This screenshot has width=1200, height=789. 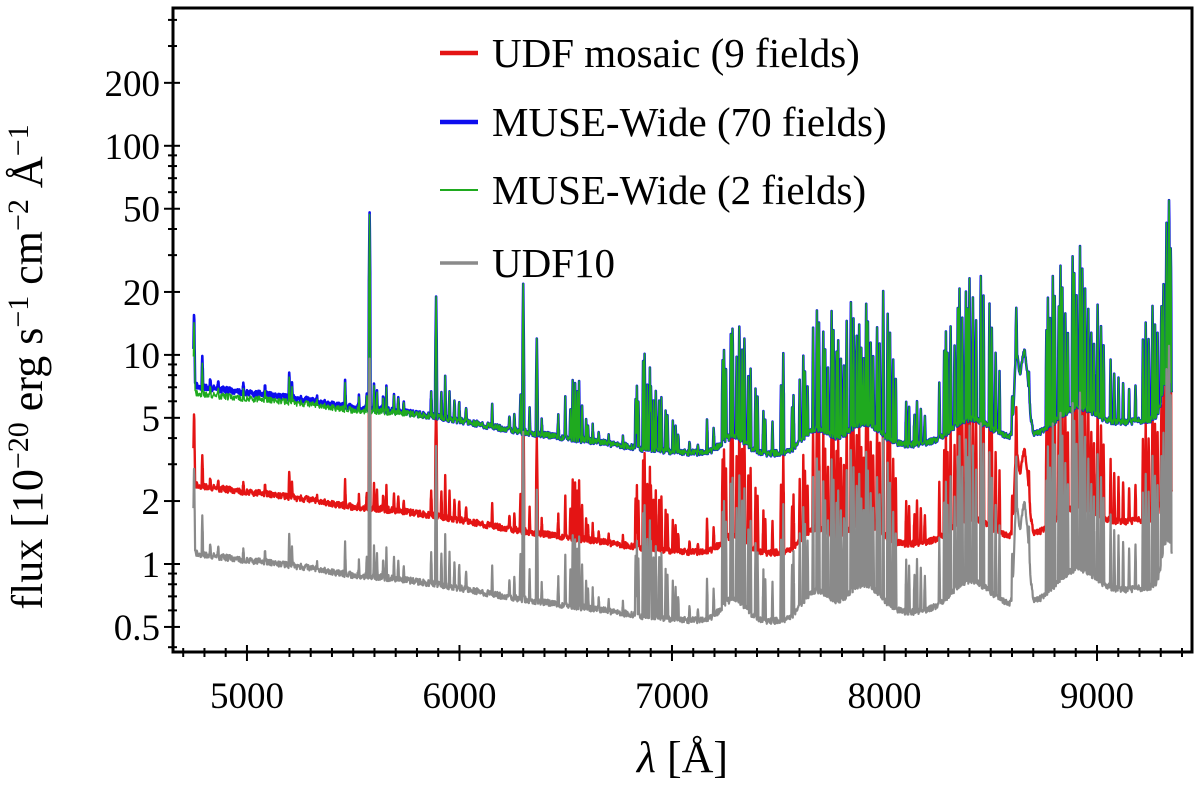 What do you see at coordinates (689, 122) in the screenshot?
I see `legend-label-muse-wide-70: MUSE-Wide (70 fields)` at bounding box center [689, 122].